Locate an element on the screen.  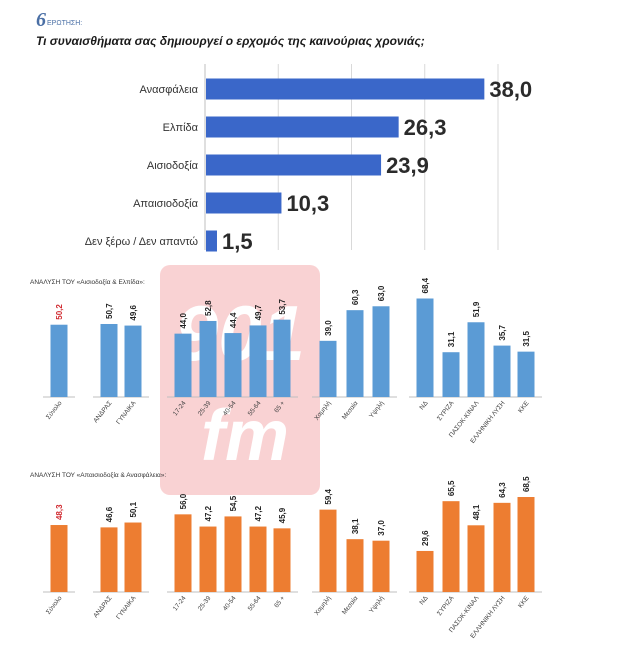
pessimism-chart-value-label: 68,5 is located at coordinates (526, 484).